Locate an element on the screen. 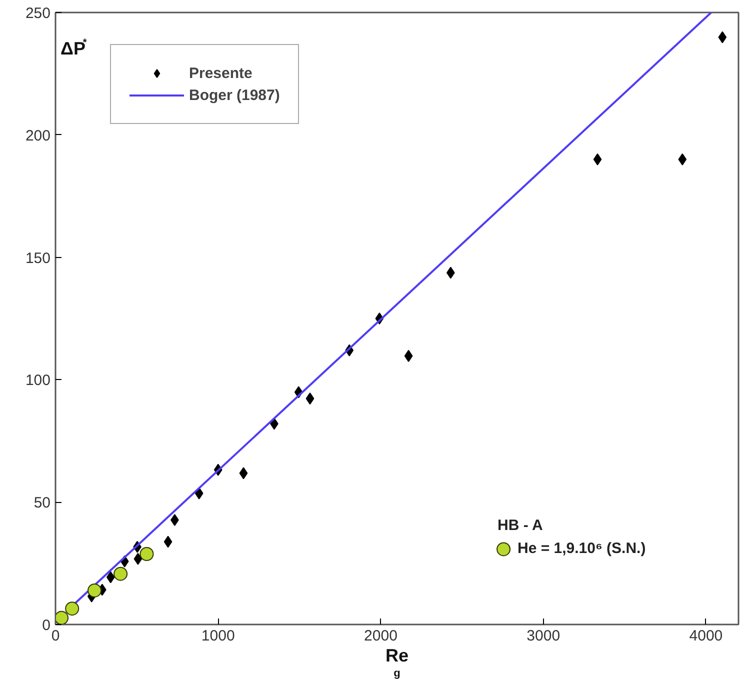 The image size is (742, 679). y-tick-label: 200 is located at coordinates (38, 135).